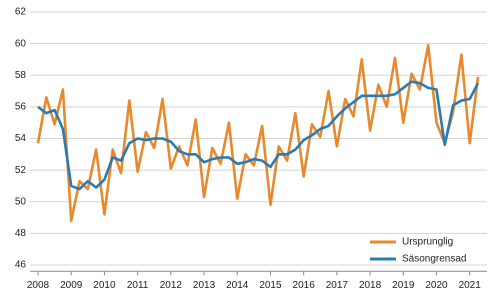 Image resolution: width=491 pixels, height=307 pixels. Describe the element at coordinates (270, 285) in the screenshot. I see `x-tick-label: 2015` at that location.